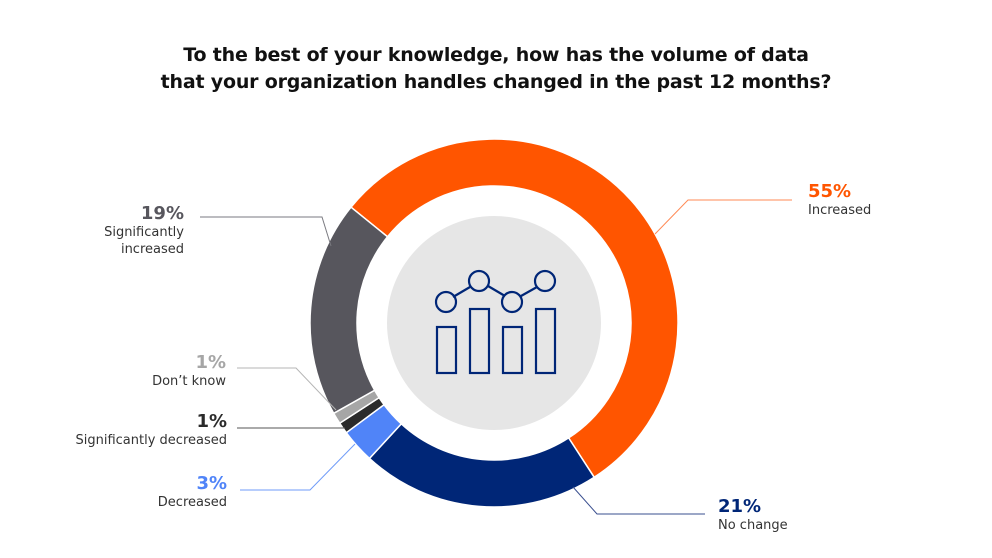 This screenshot has height=558, width=992. I want to click on label-decreased: 3% Decreased, so click(192, 492).